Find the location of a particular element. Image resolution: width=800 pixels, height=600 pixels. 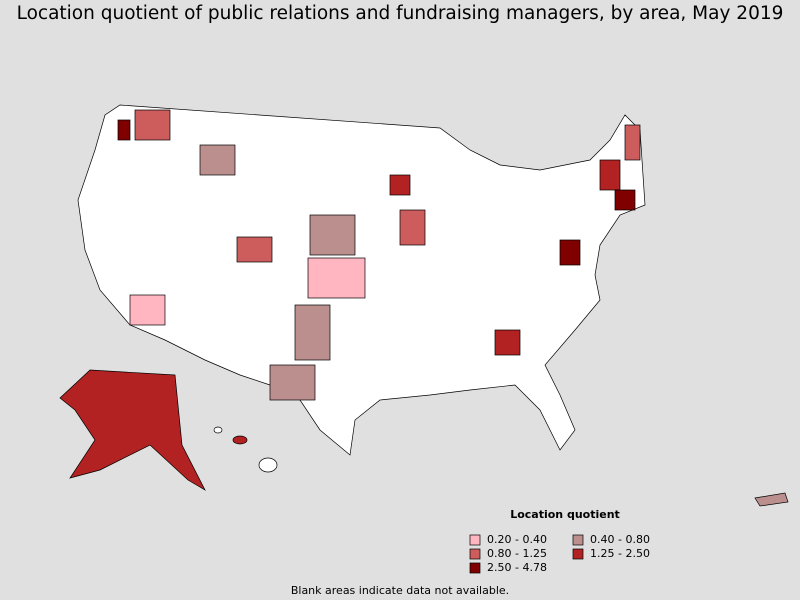

puerto-rico is located at coordinates (771, 499).